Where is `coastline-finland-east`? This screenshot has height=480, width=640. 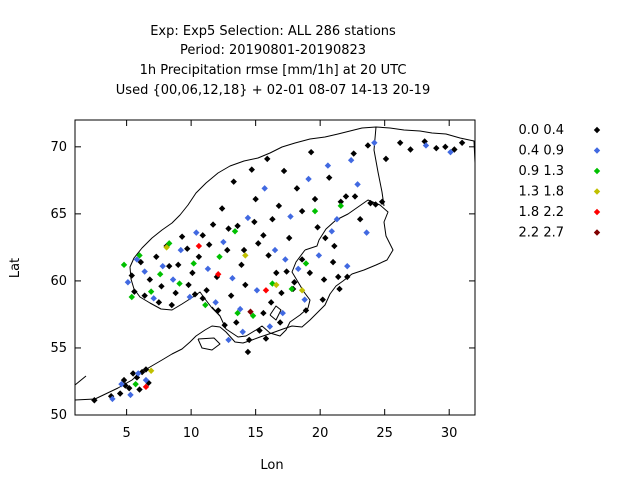
coastline-finland-east is located at coordinates (379, 166).